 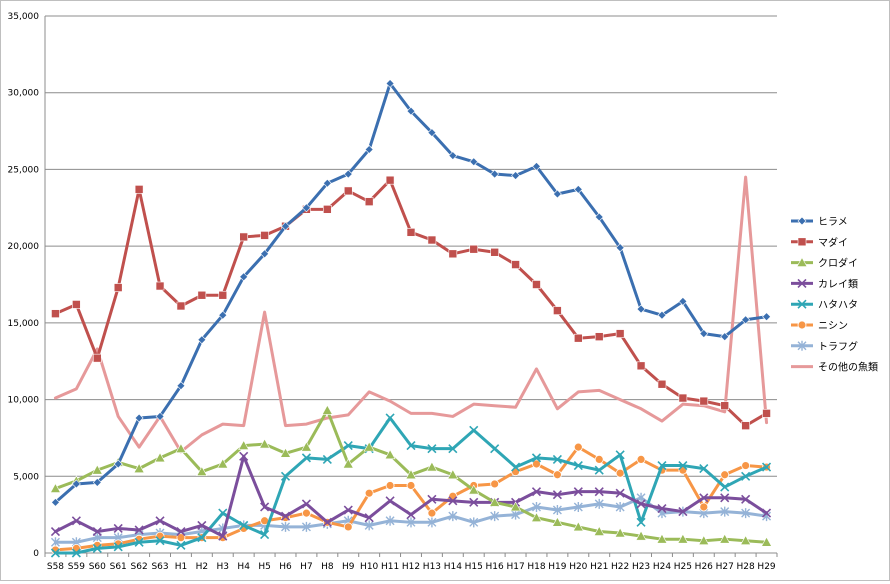 What do you see at coordinates (223, 567) in the screenshot?
I see `x-tick-label: H3` at bounding box center [223, 567].